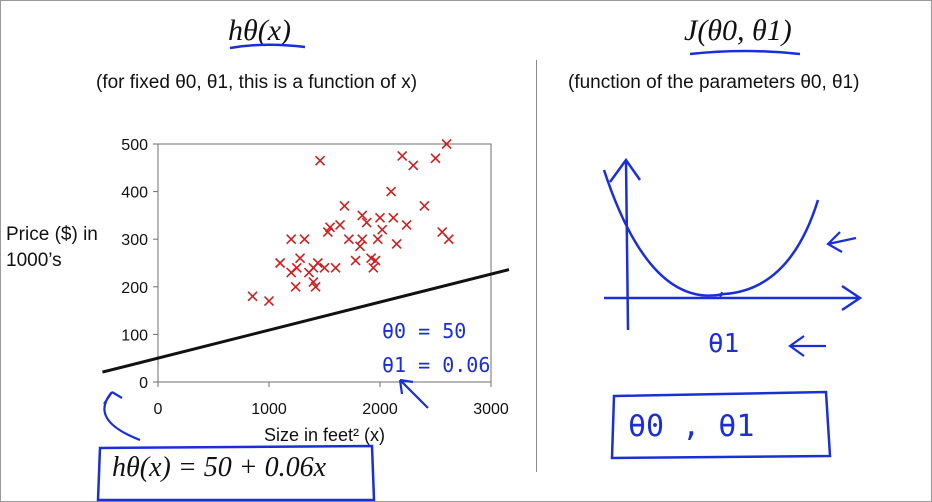 This screenshot has height=502, width=932. What do you see at coordinates (723, 344) in the screenshot?
I see `theta1-axis-label: θ1` at bounding box center [723, 344].